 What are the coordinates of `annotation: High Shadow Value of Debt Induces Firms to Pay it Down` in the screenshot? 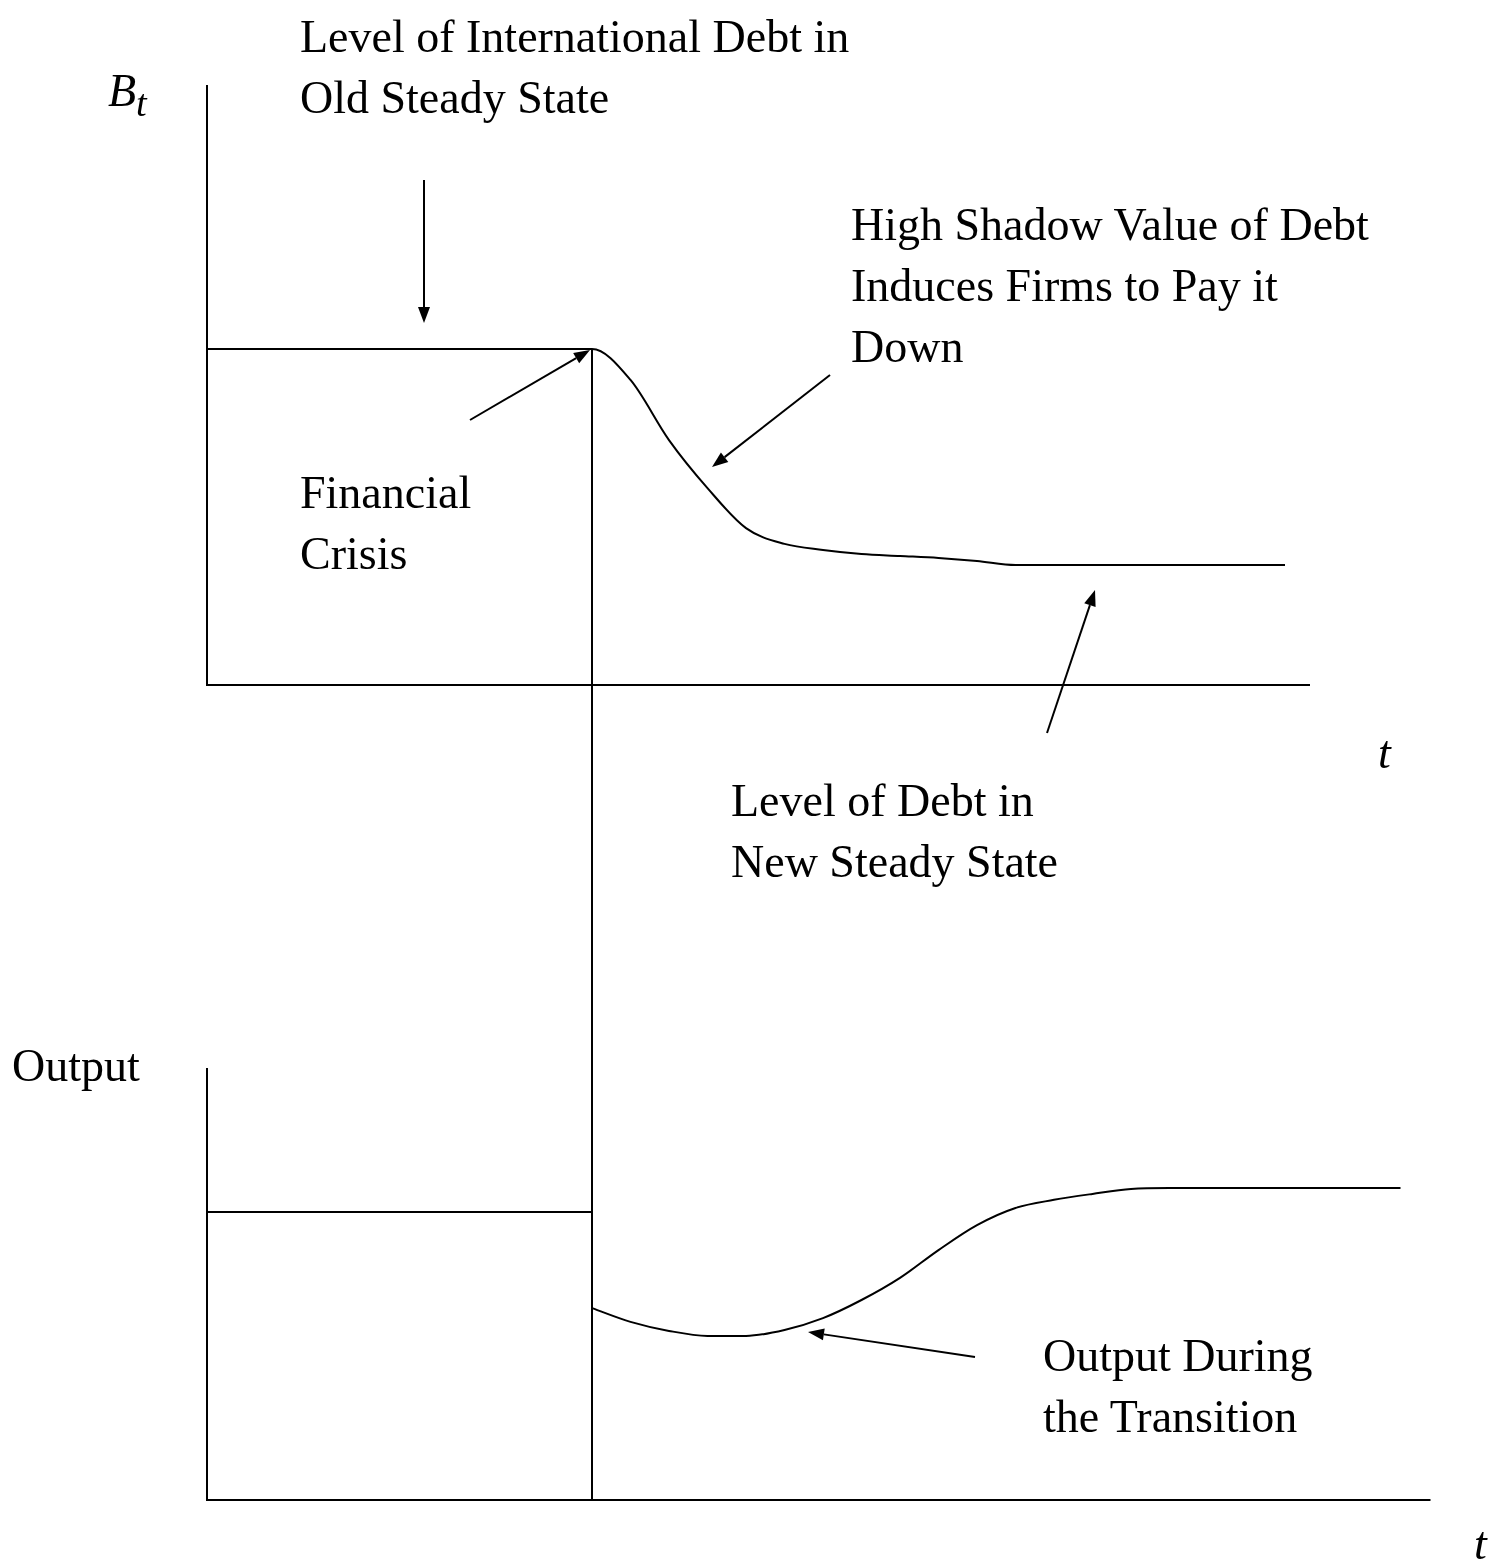 It's located at (1110, 286).